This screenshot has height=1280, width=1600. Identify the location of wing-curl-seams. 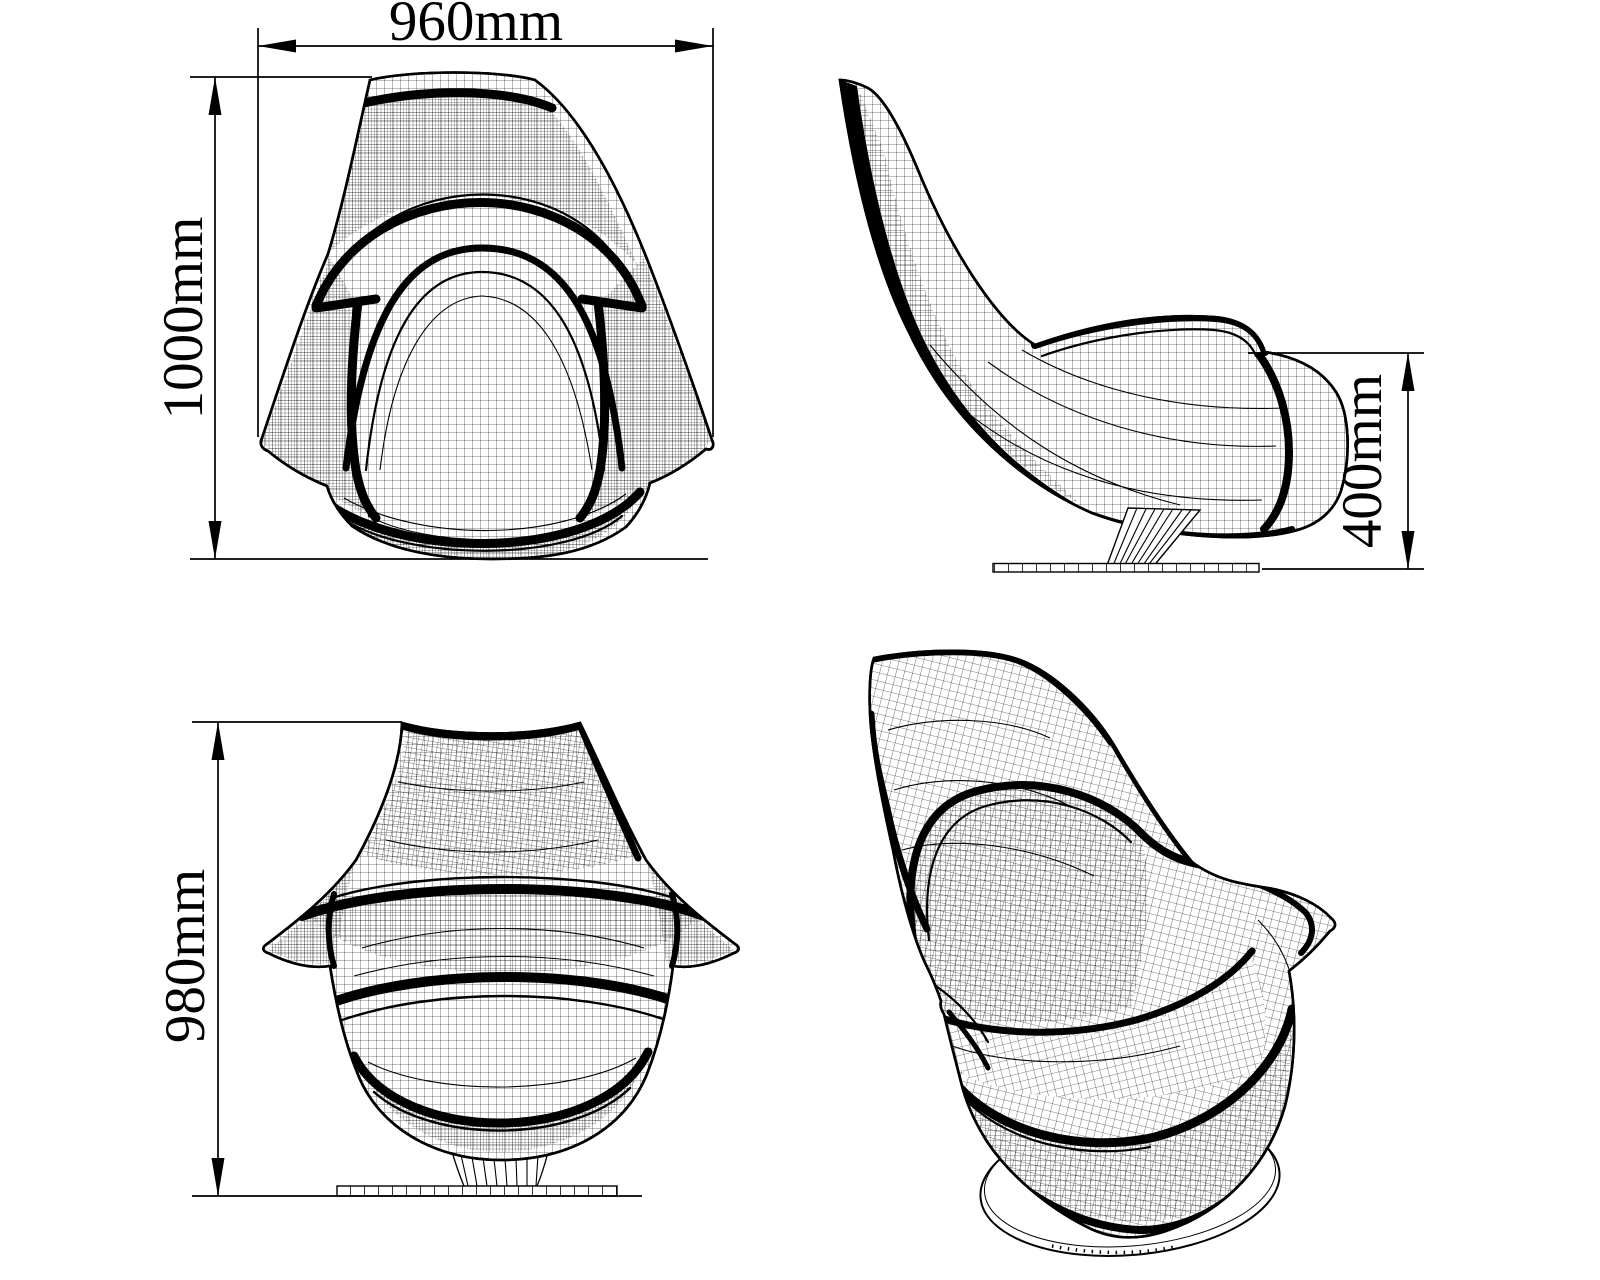
(503, 930).